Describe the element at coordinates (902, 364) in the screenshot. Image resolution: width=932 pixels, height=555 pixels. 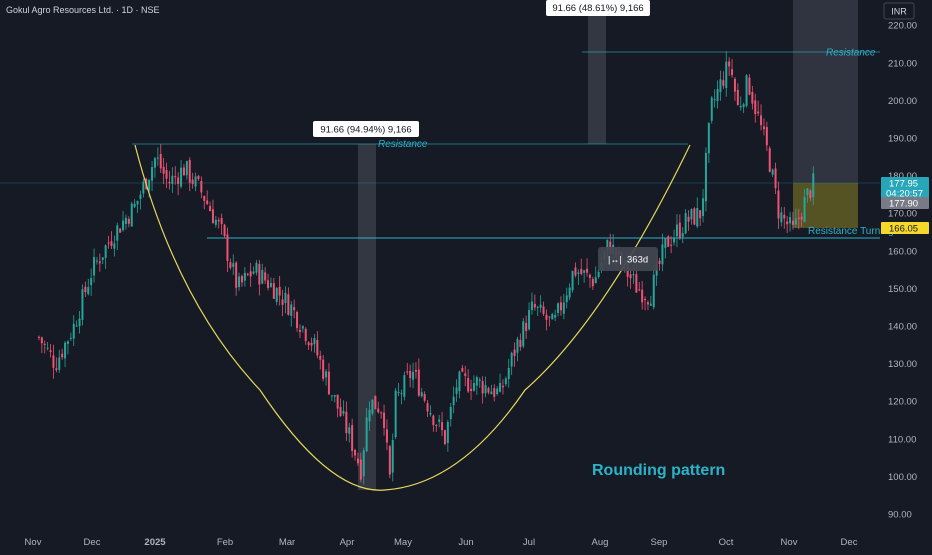
I see `y-tick-label: 130.00` at that location.